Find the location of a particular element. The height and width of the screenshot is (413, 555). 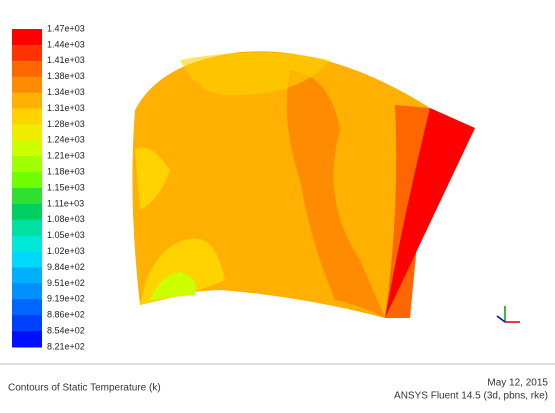

colorbar-label: 1.41e+03 is located at coordinates (66, 60).